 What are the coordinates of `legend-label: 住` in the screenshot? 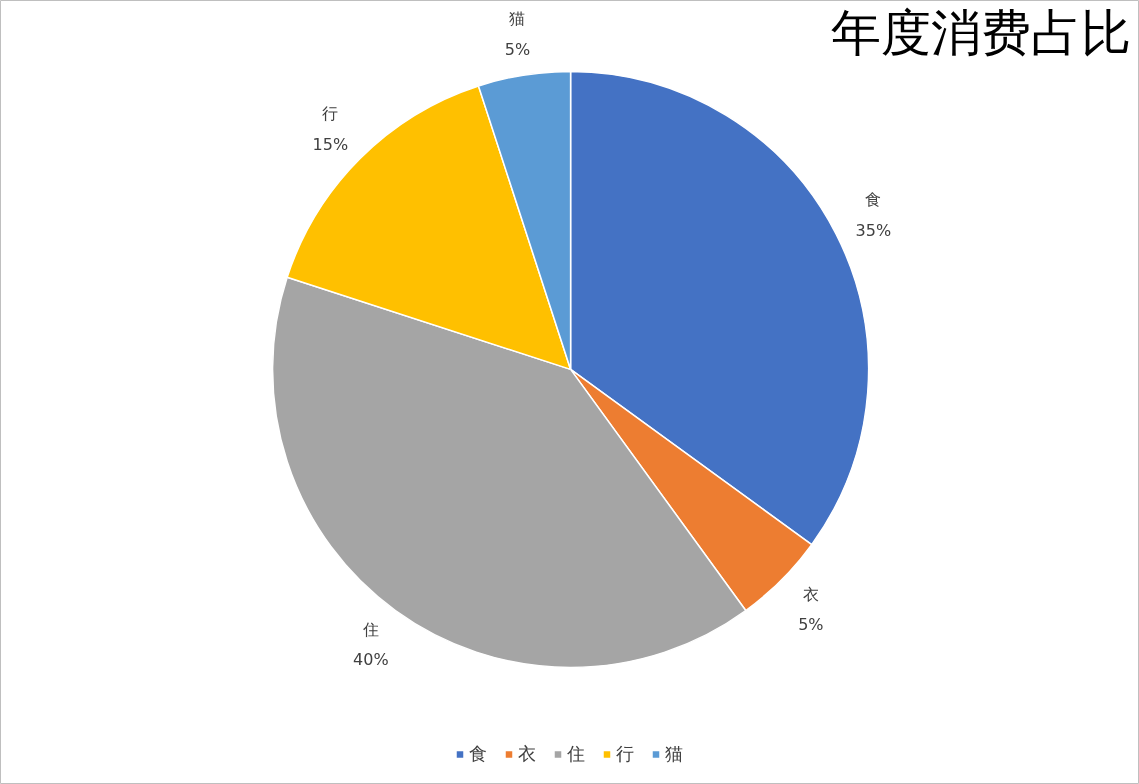 It's located at (576, 754).